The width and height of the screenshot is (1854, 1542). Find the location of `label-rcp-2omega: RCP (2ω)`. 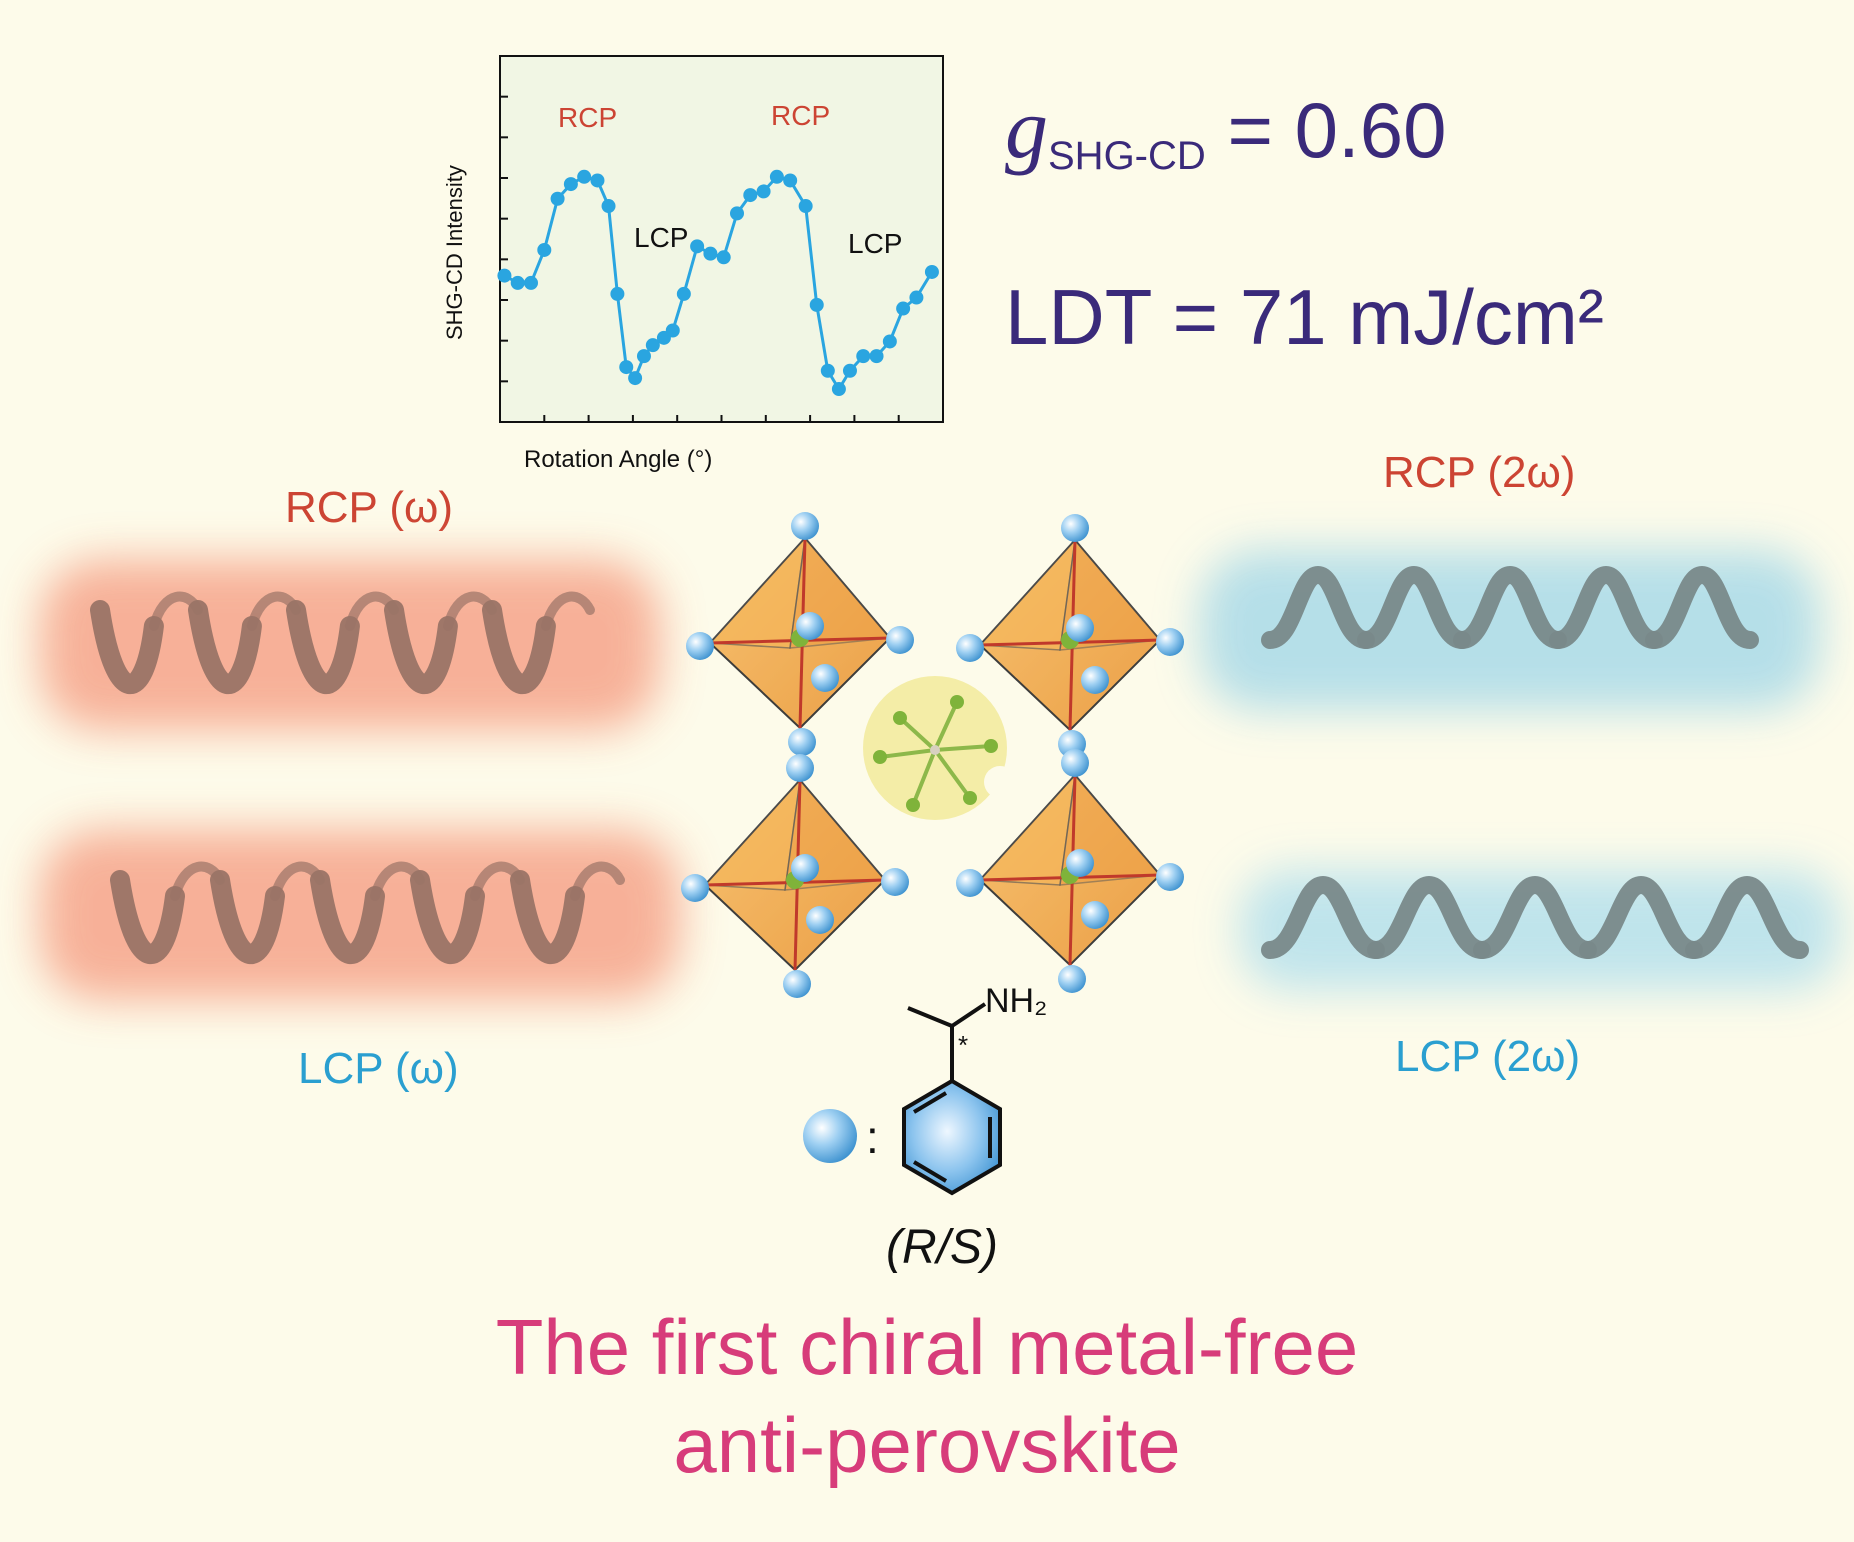

label-rcp-2omega: RCP (2ω) is located at coordinates (1479, 472).